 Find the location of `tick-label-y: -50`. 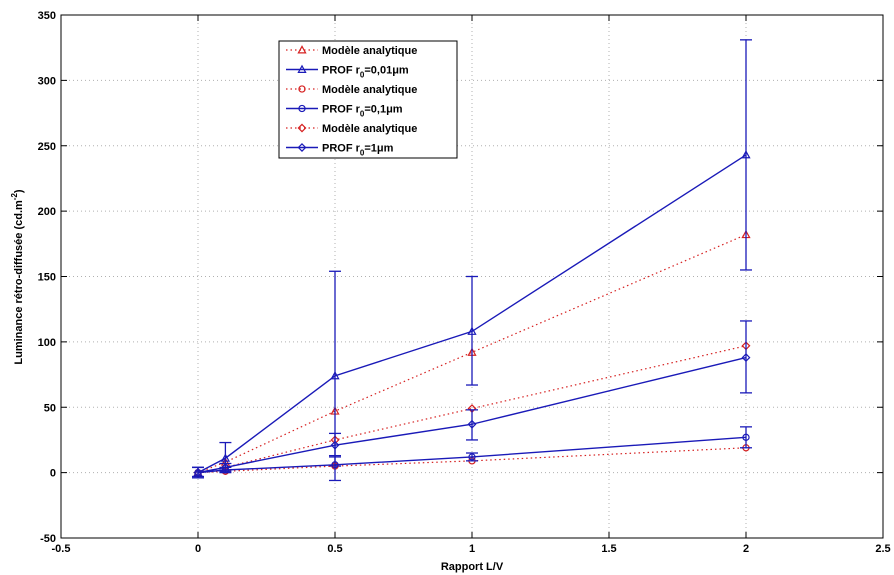

tick-label-y: -50 is located at coordinates (48, 539).